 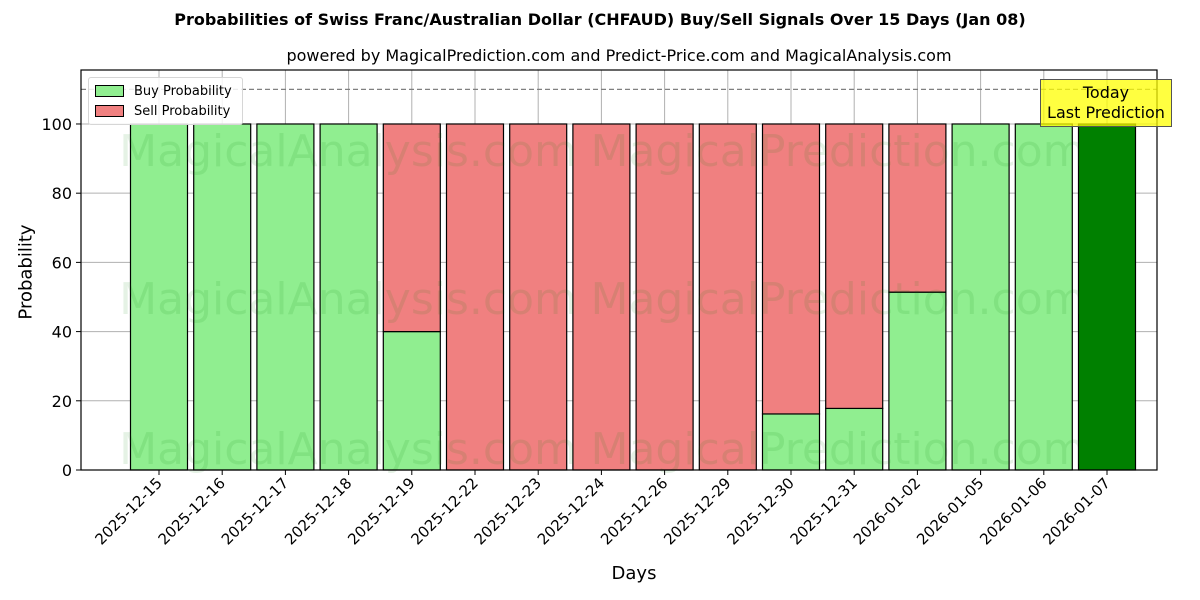 I want to click on y-tick-label: 20, so click(x=62, y=401).